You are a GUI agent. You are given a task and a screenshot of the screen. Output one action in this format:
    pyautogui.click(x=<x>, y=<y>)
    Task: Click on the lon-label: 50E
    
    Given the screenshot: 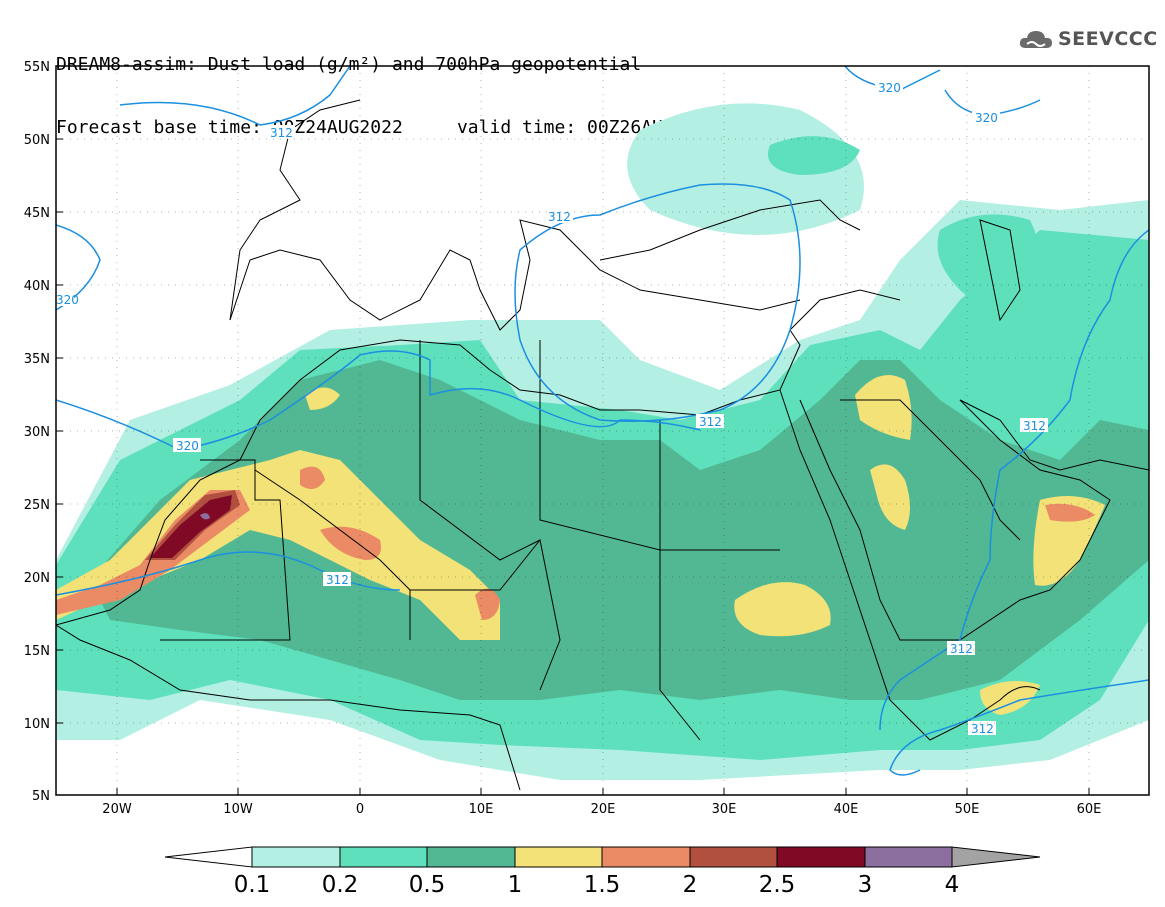 What is the action you would take?
    pyautogui.click(x=967, y=809)
    